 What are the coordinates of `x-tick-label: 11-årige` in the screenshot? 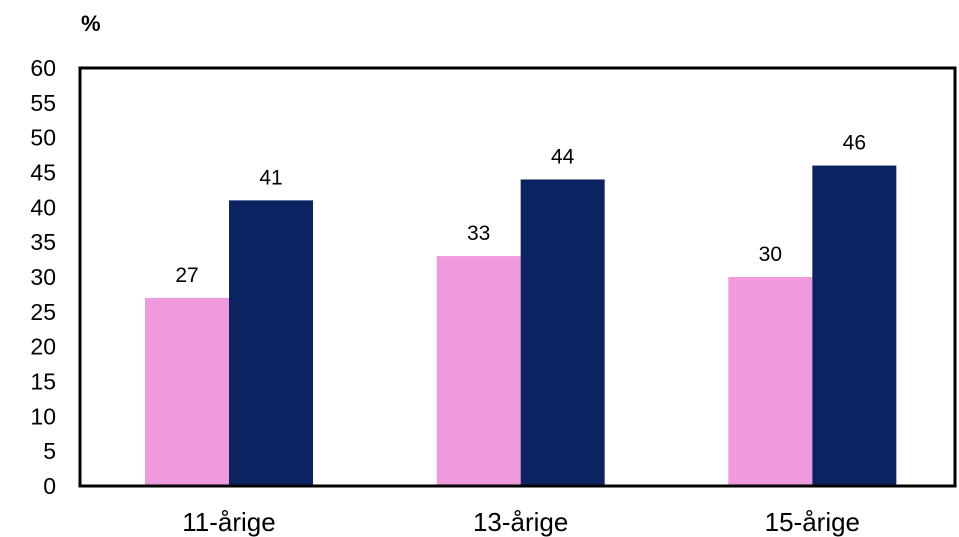 It's located at (228, 522).